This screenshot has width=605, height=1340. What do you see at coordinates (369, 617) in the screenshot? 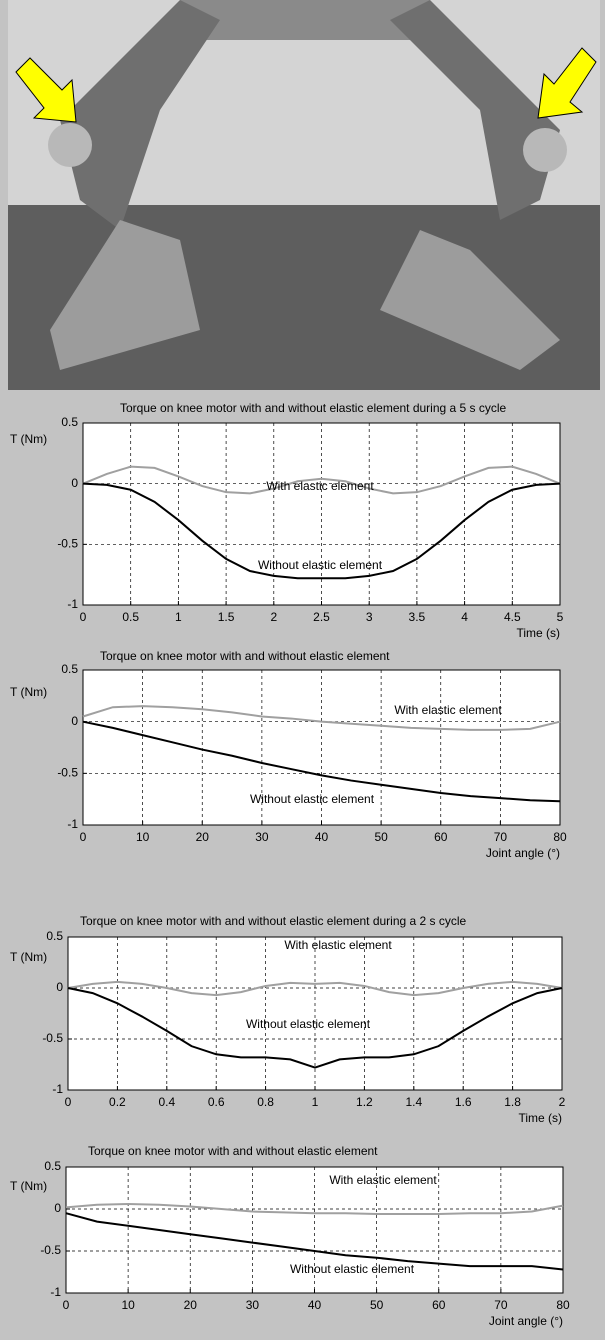
I see `x-tick-label: 3` at bounding box center [369, 617].